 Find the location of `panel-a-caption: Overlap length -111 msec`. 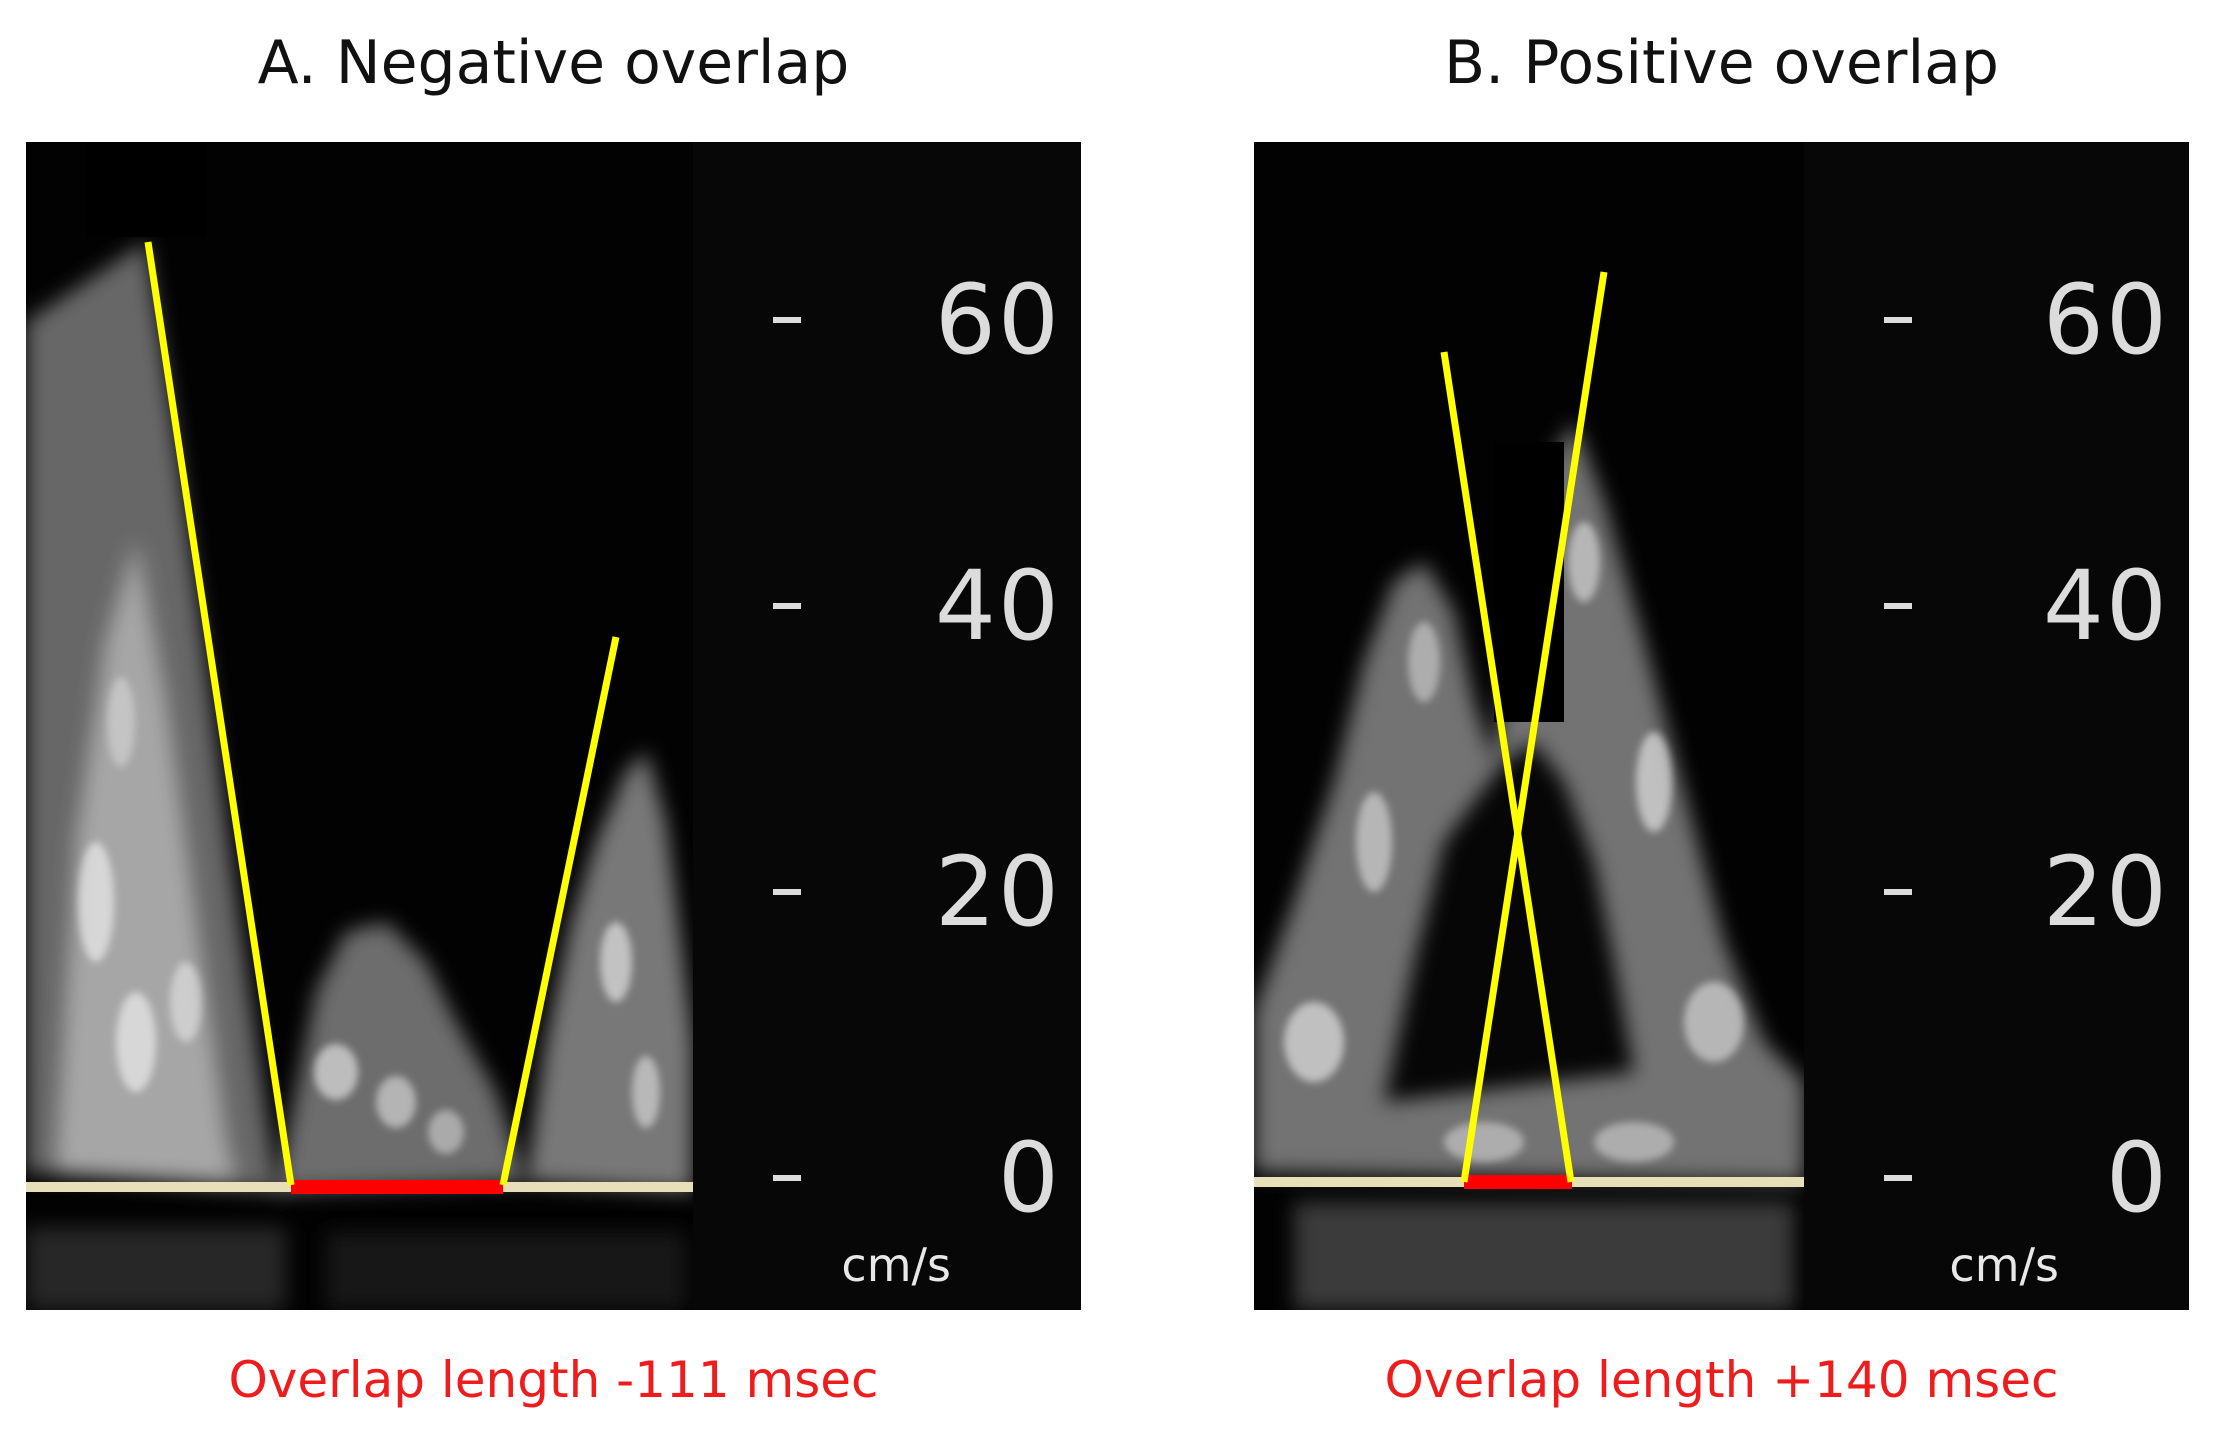

panel-a-caption: Overlap length -111 msec is located at coordinates (553, 1380).